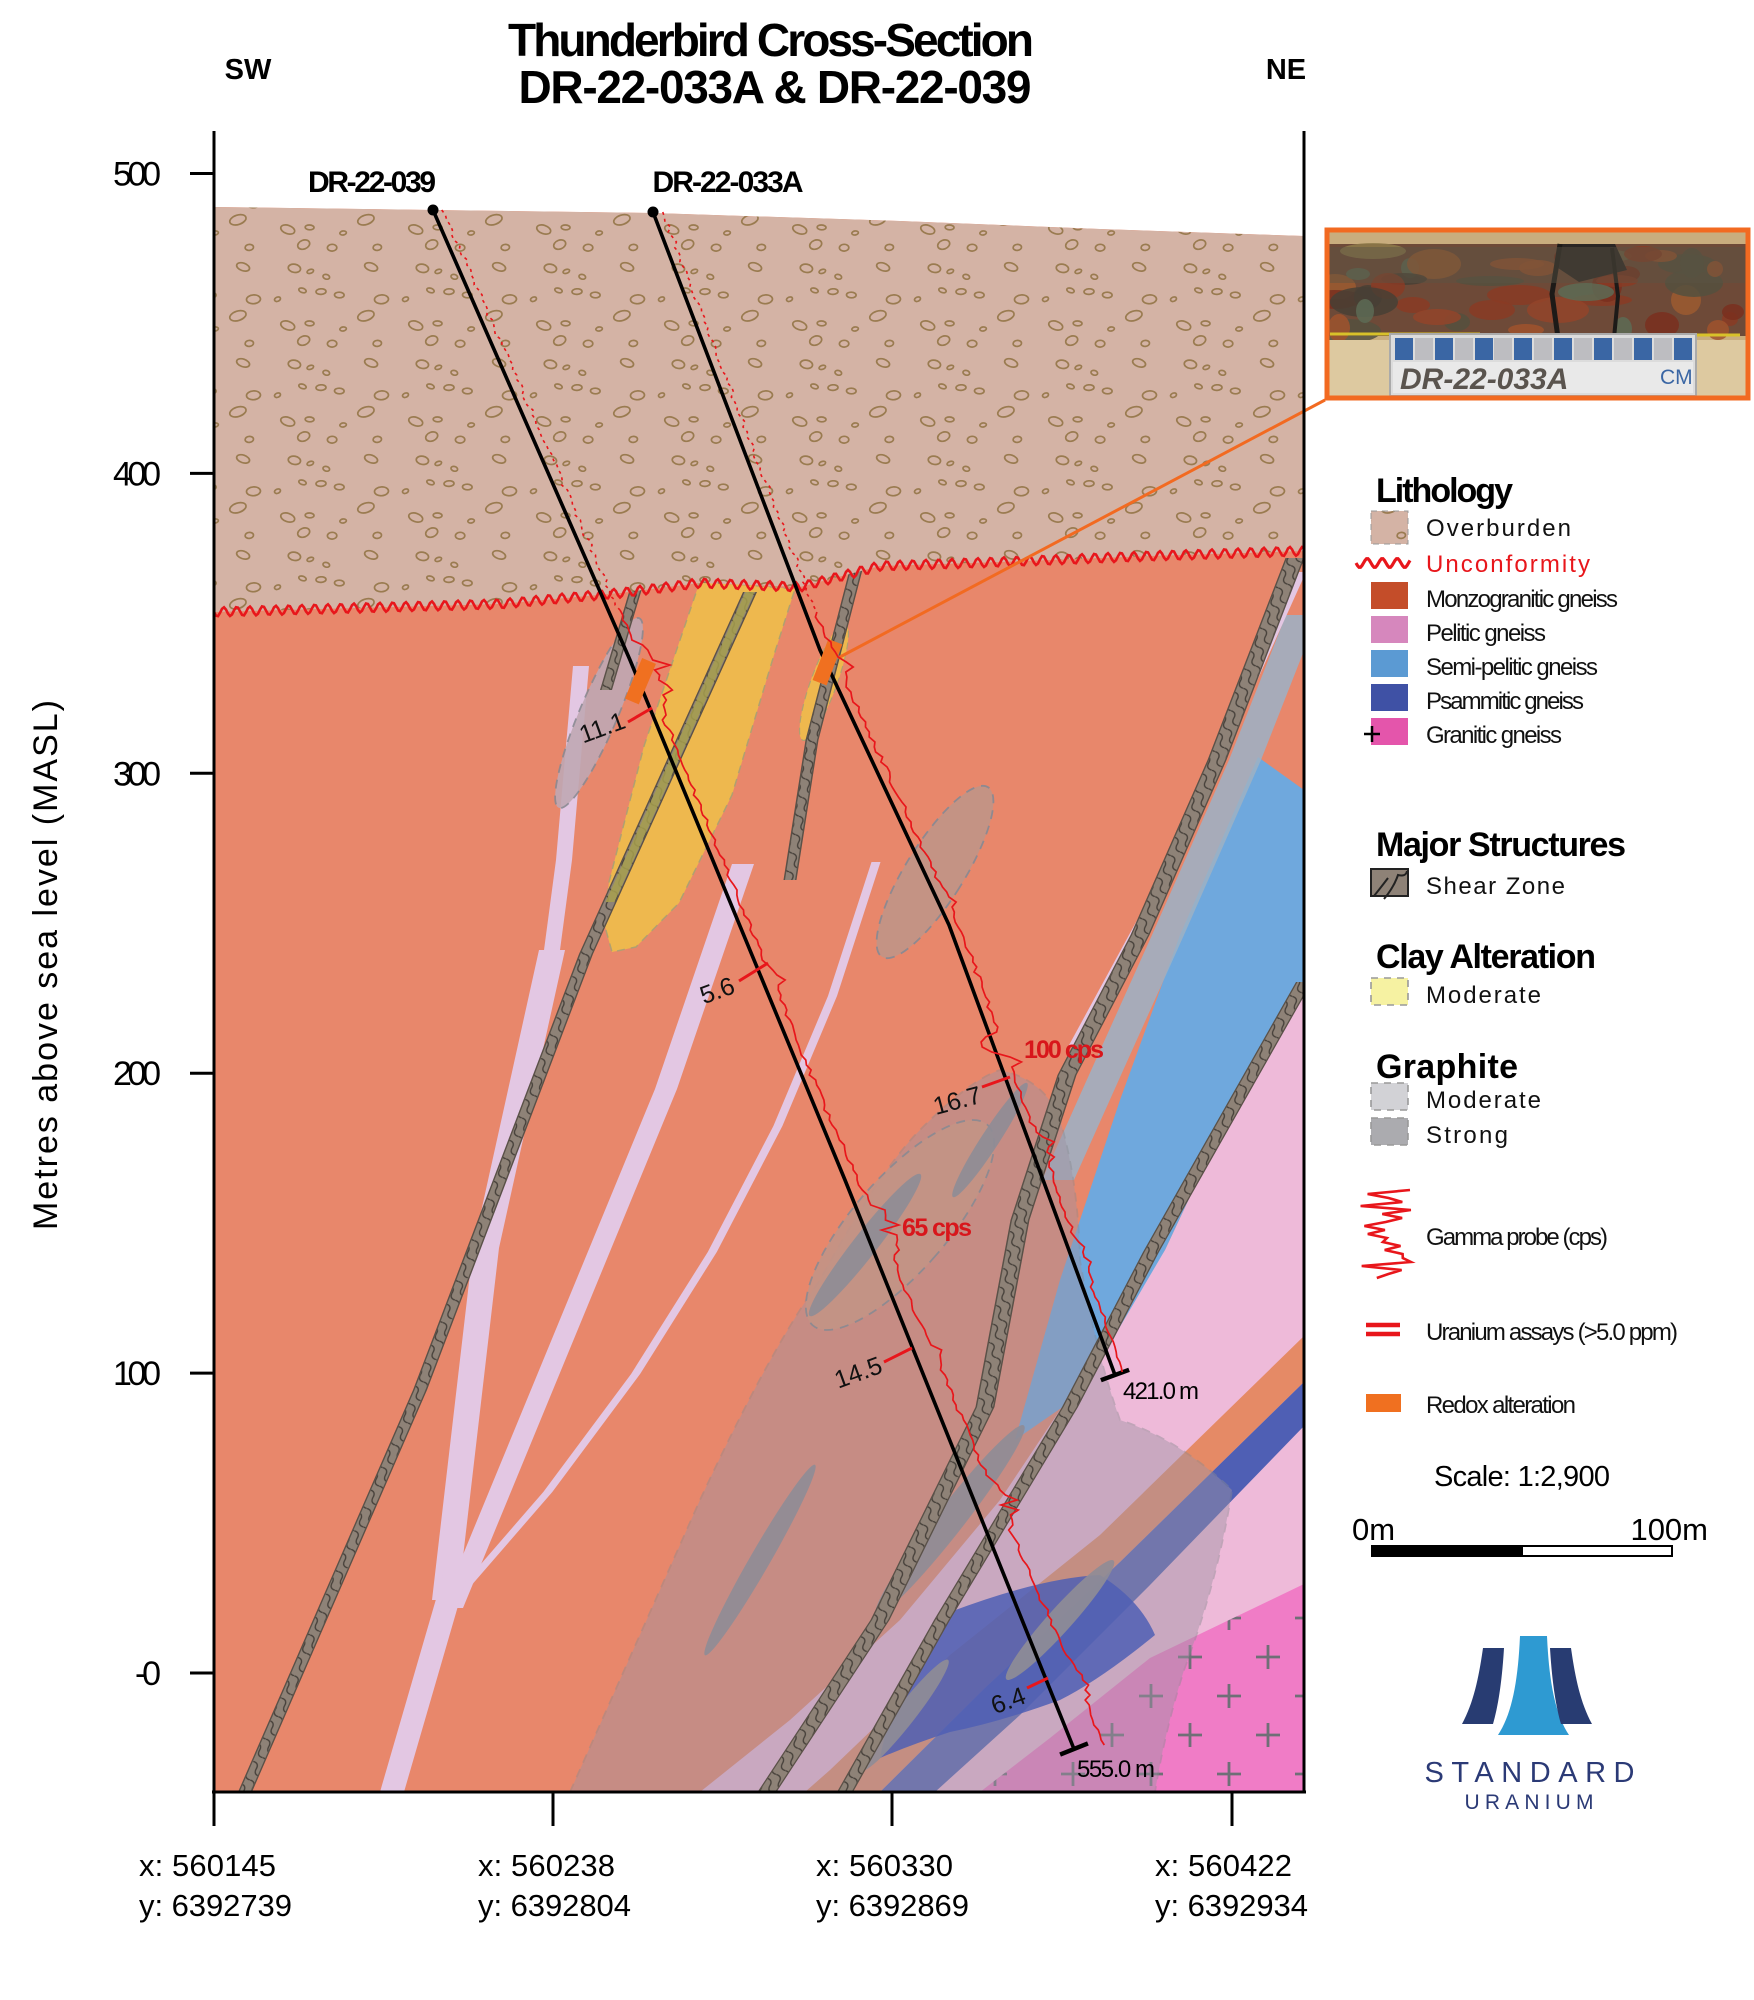 The width and height of the screenshot is (1754, 2000). I want to click on svg-text: Unconformity, so click(1508, 564).